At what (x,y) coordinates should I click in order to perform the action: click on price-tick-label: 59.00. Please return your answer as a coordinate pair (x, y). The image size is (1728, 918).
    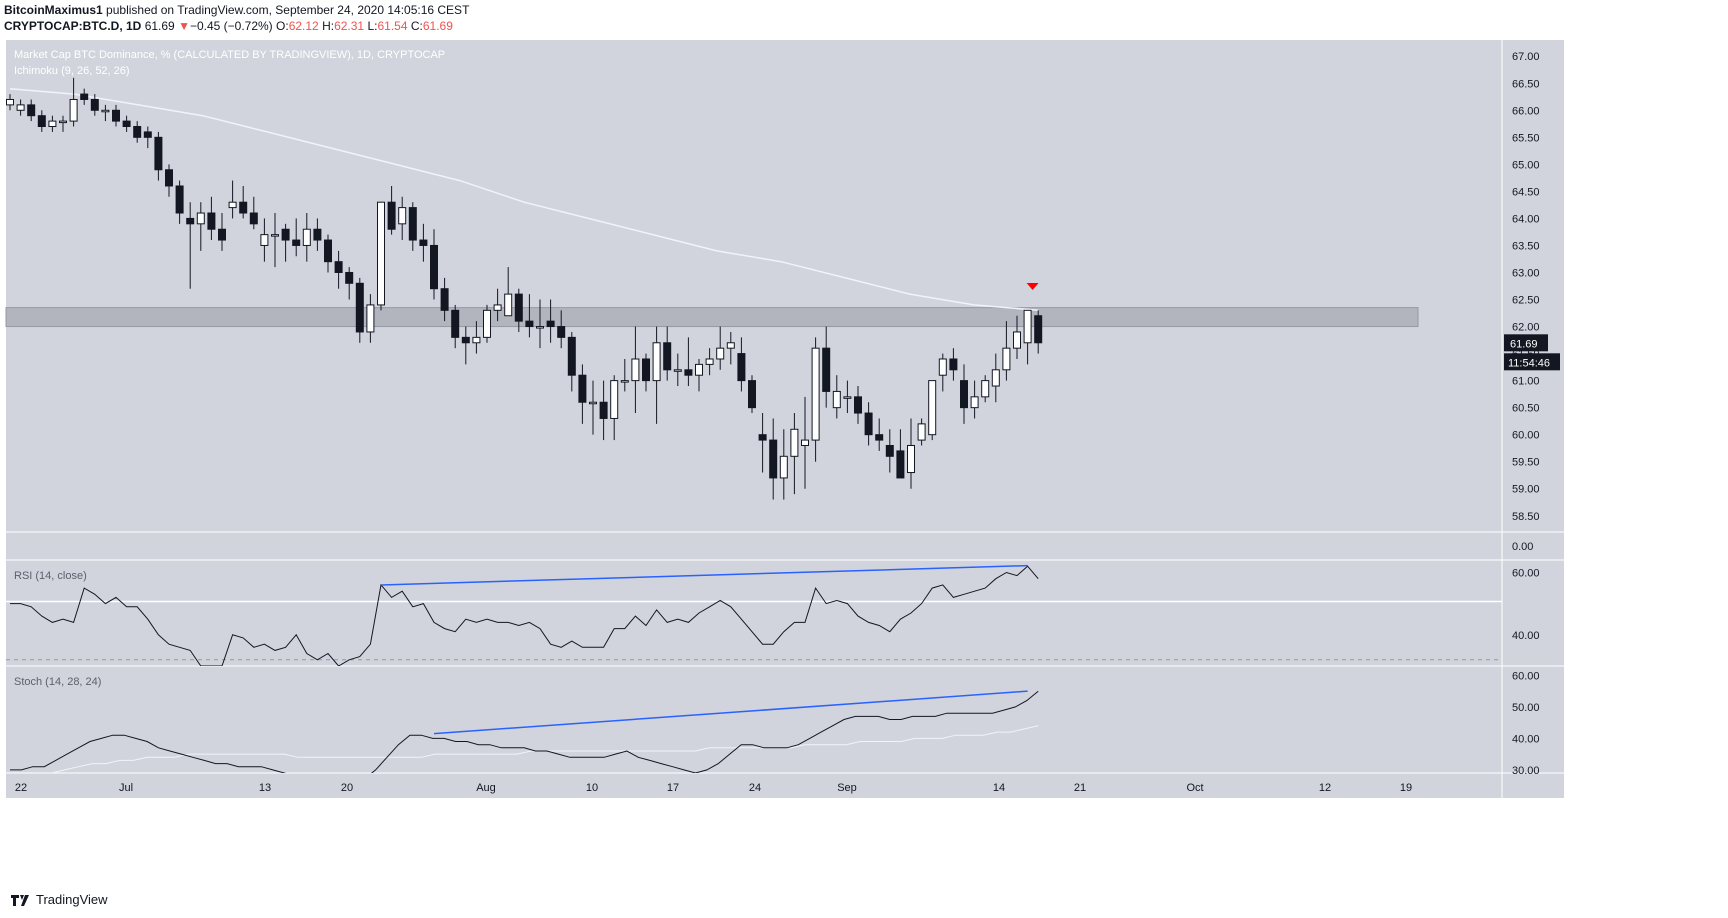
    Looking at the image, I should click on (1526, 490).